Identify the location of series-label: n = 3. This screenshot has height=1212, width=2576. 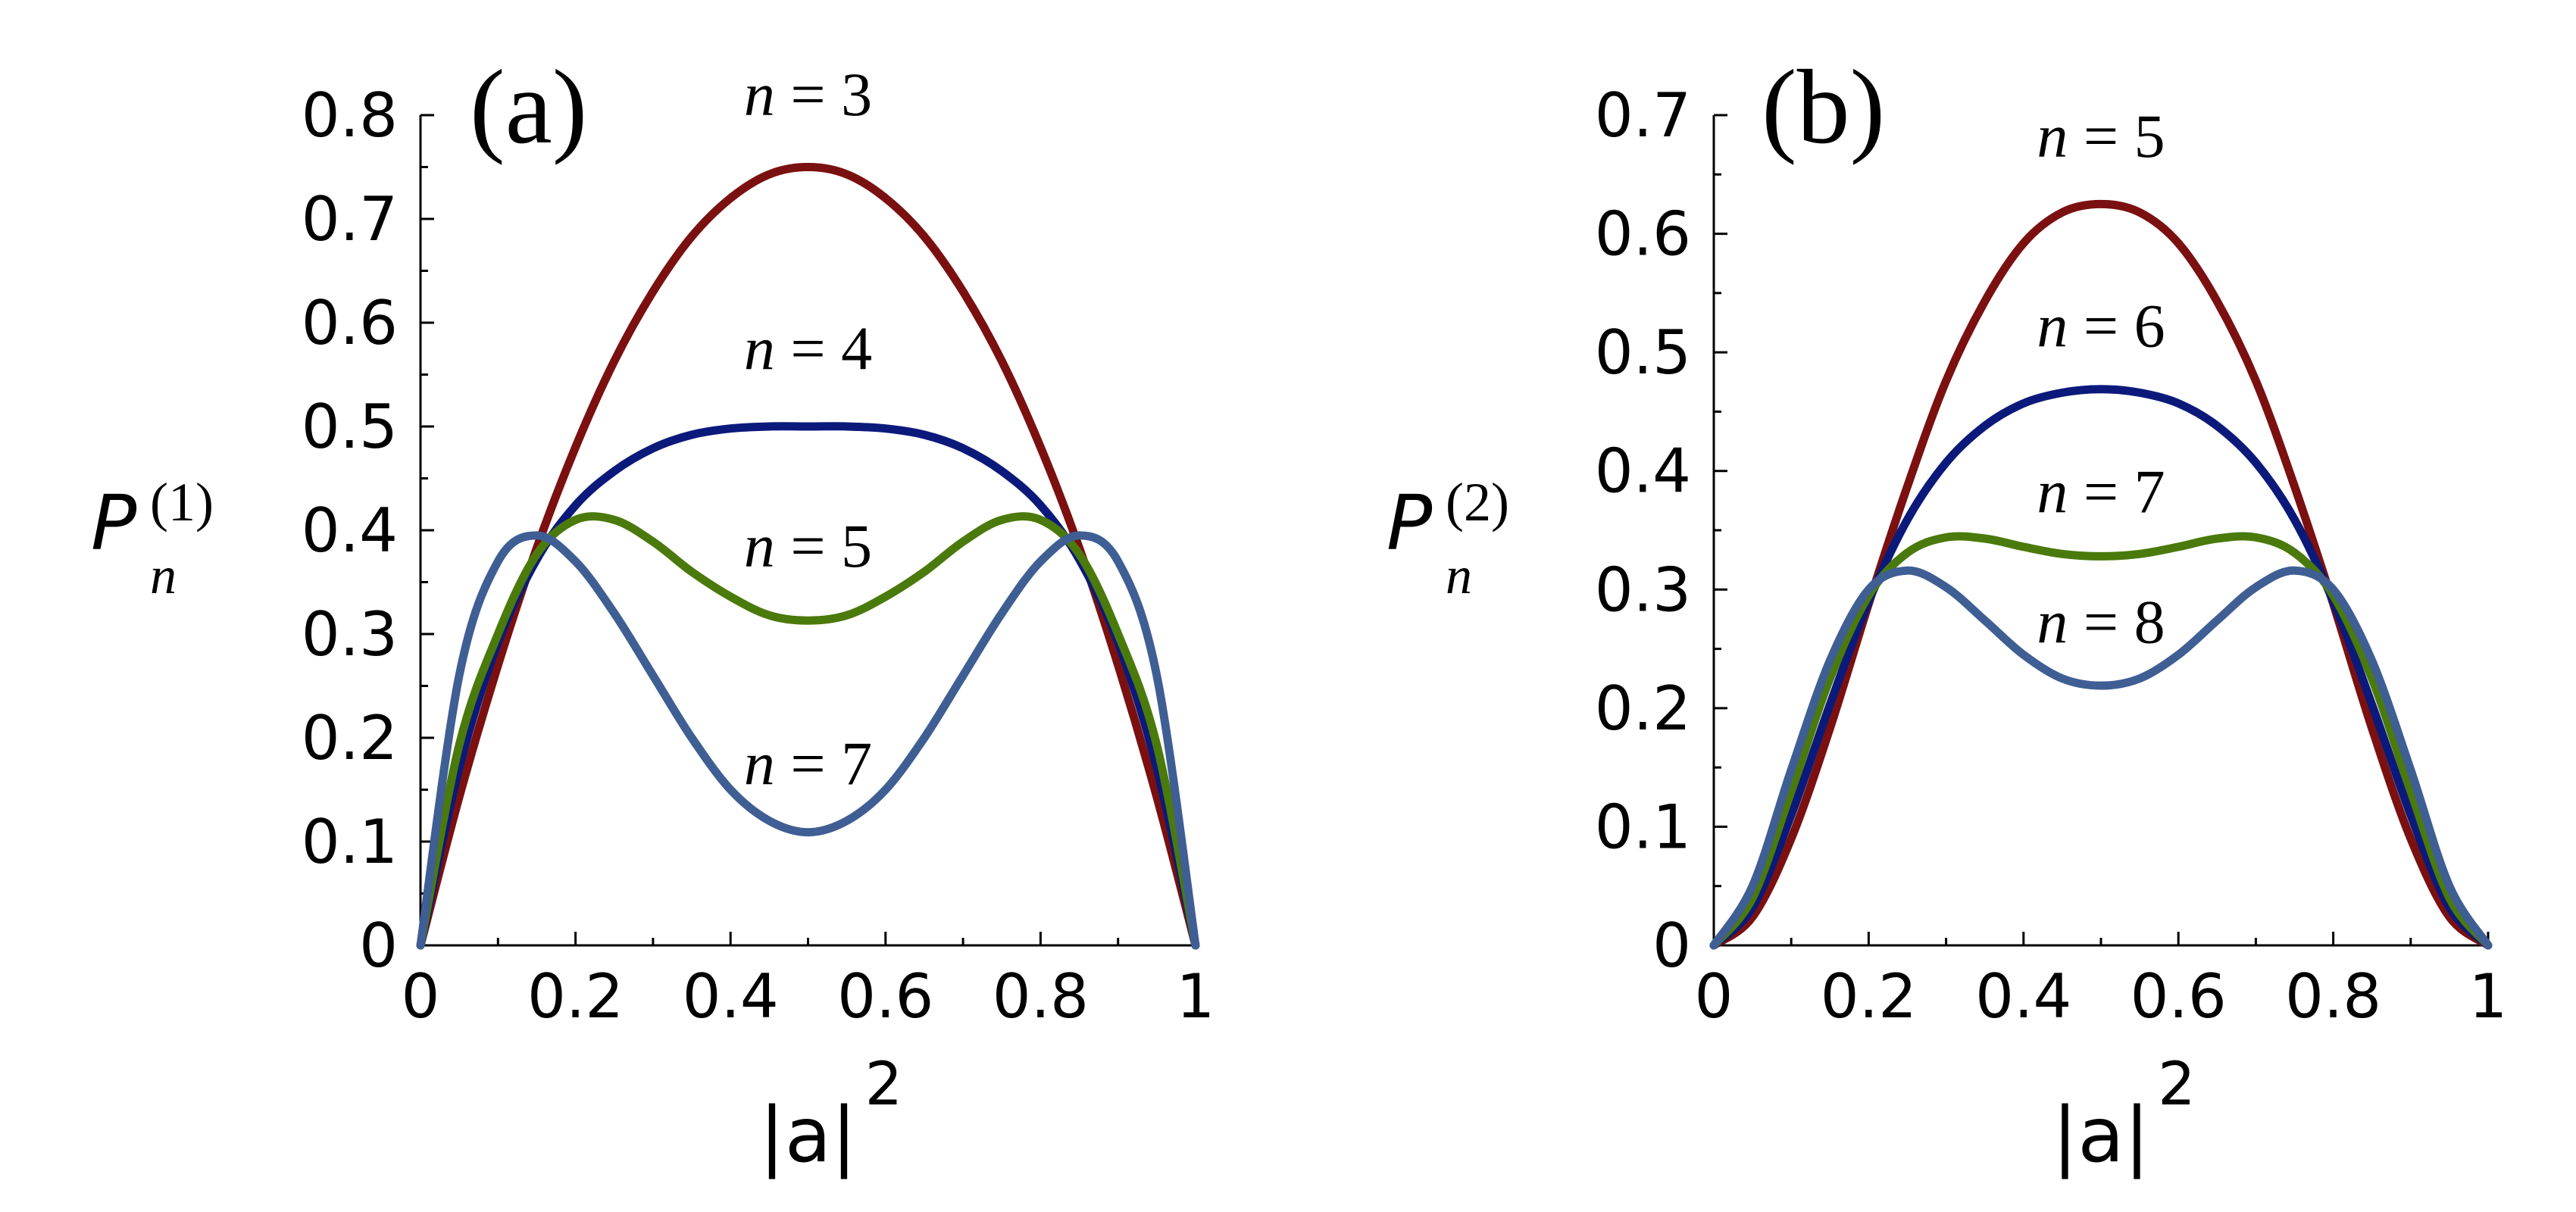
(808, 94).